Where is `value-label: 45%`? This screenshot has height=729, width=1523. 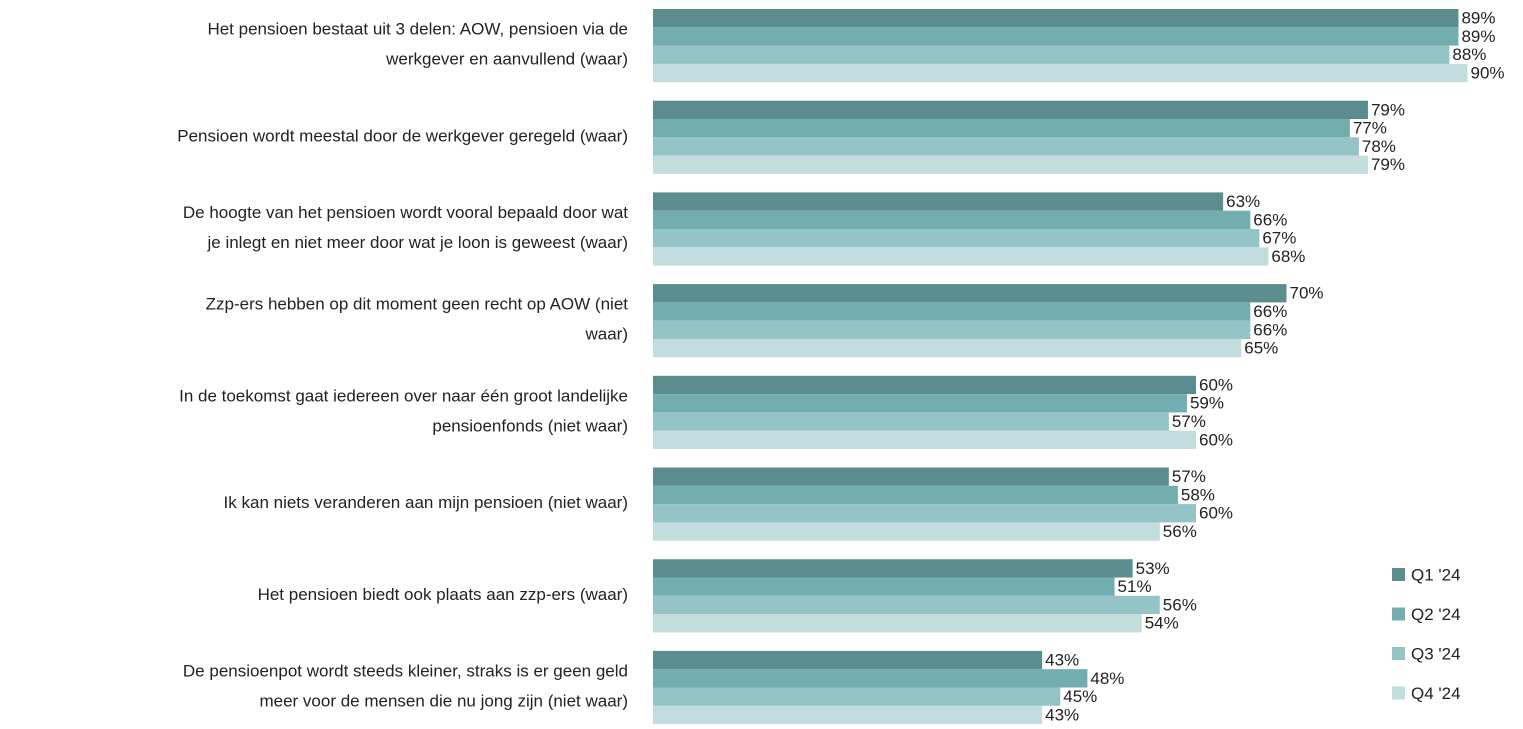 value-label: 45% is located at coordinates (1080, 696).